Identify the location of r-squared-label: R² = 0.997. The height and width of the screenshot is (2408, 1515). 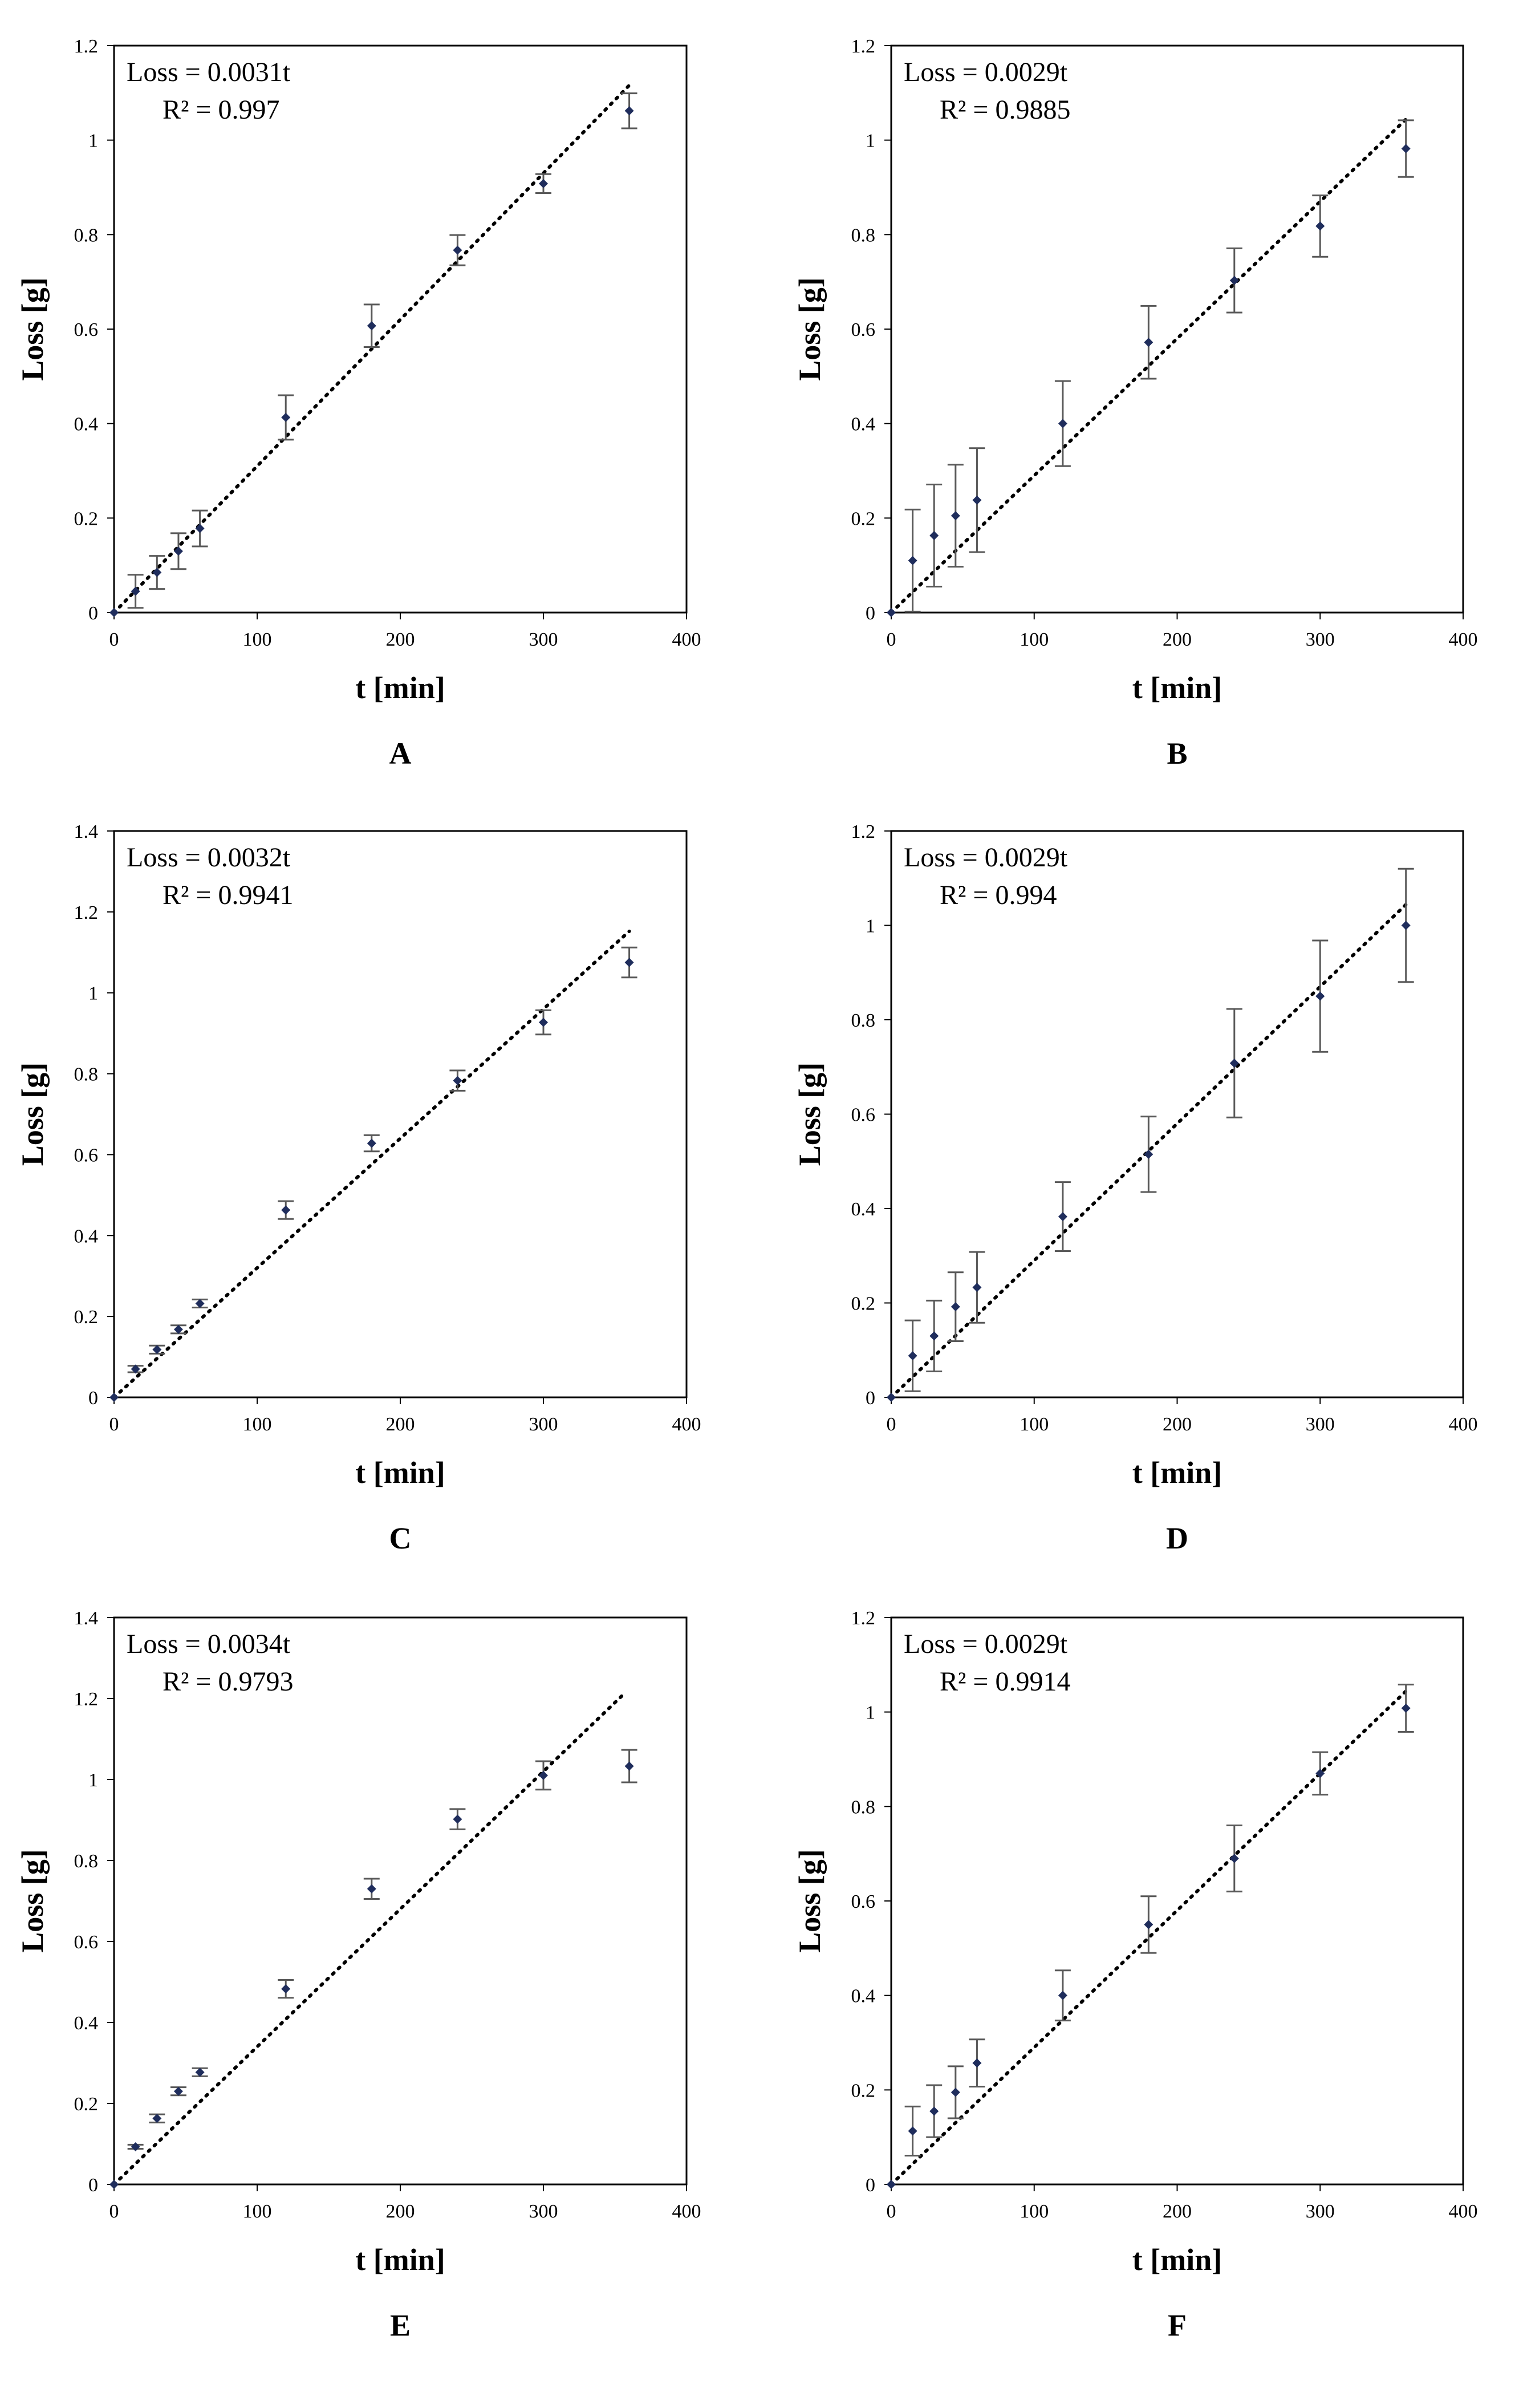
(221, 110).